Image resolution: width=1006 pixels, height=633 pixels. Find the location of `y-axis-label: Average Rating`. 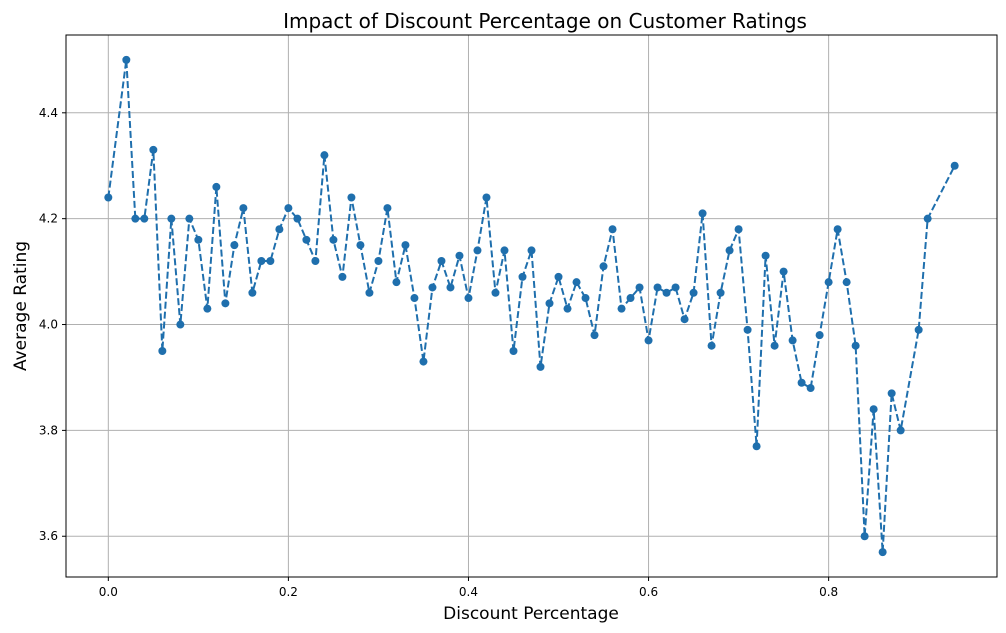

y-axis-label: Average Rating is located at coordinates (21, 306).